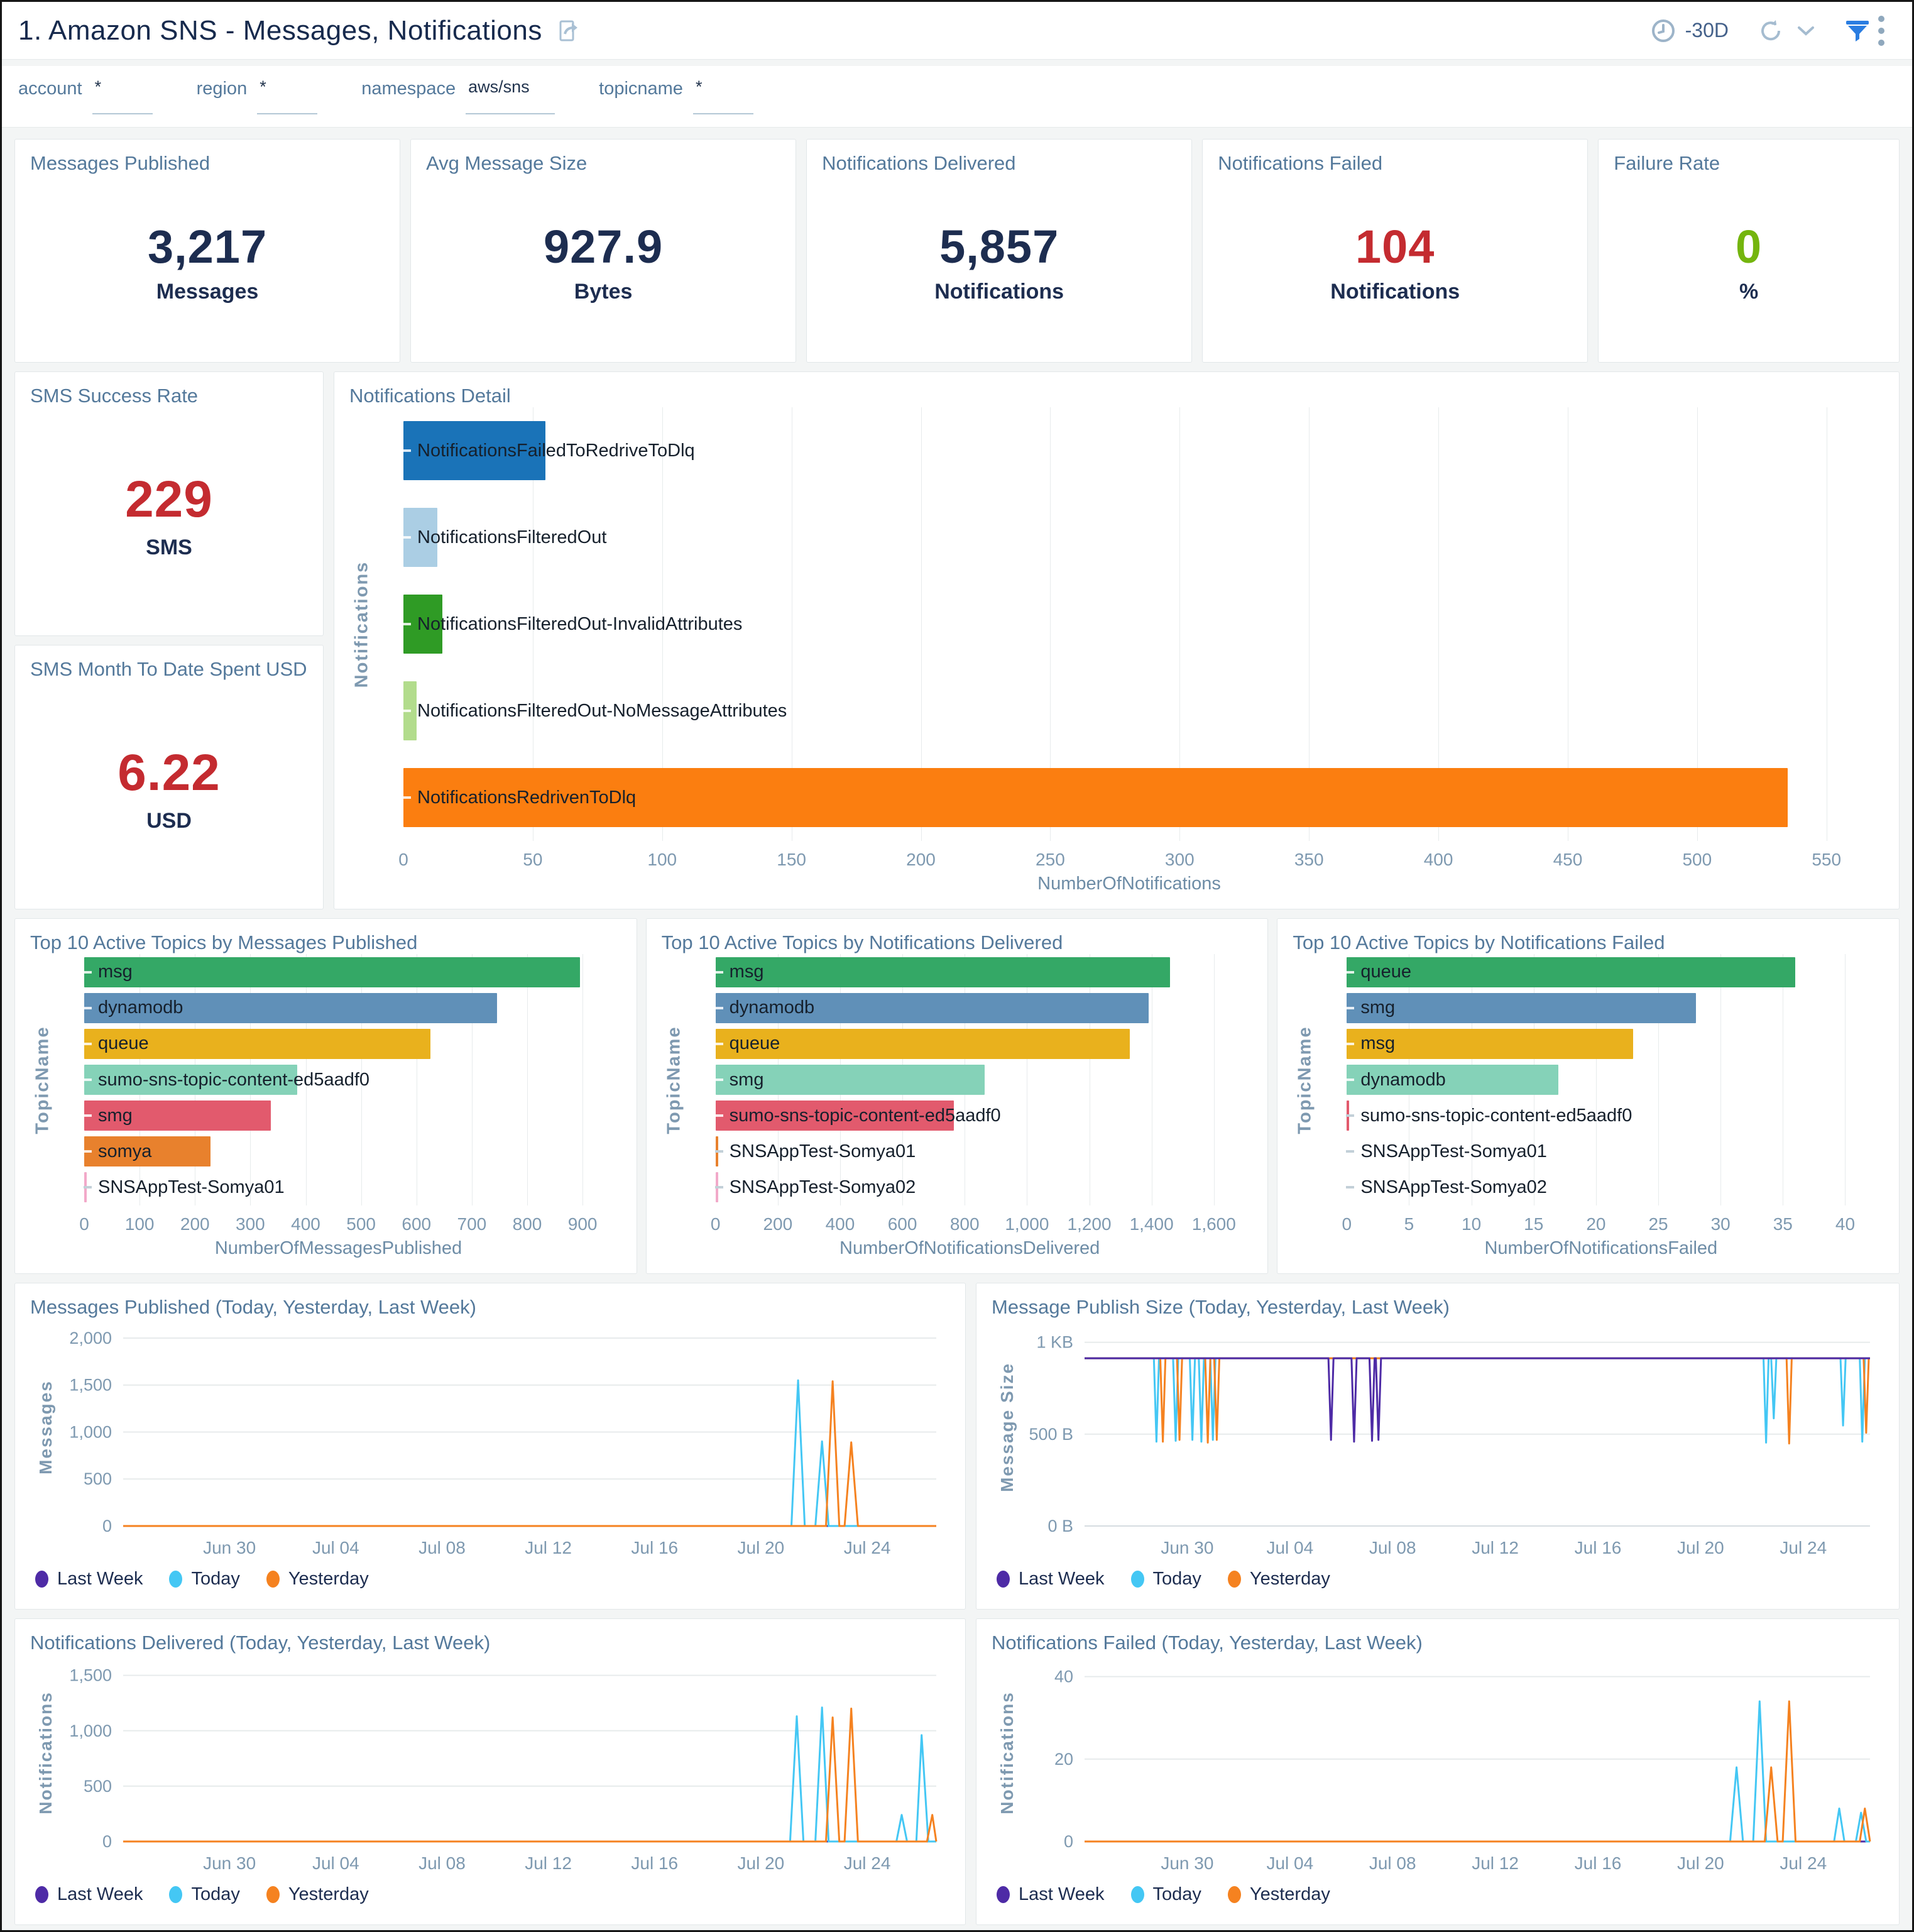  Describe the element at coordinates (100, 1894) in the screenshot. I see `legend-label: Last Week` at that location.